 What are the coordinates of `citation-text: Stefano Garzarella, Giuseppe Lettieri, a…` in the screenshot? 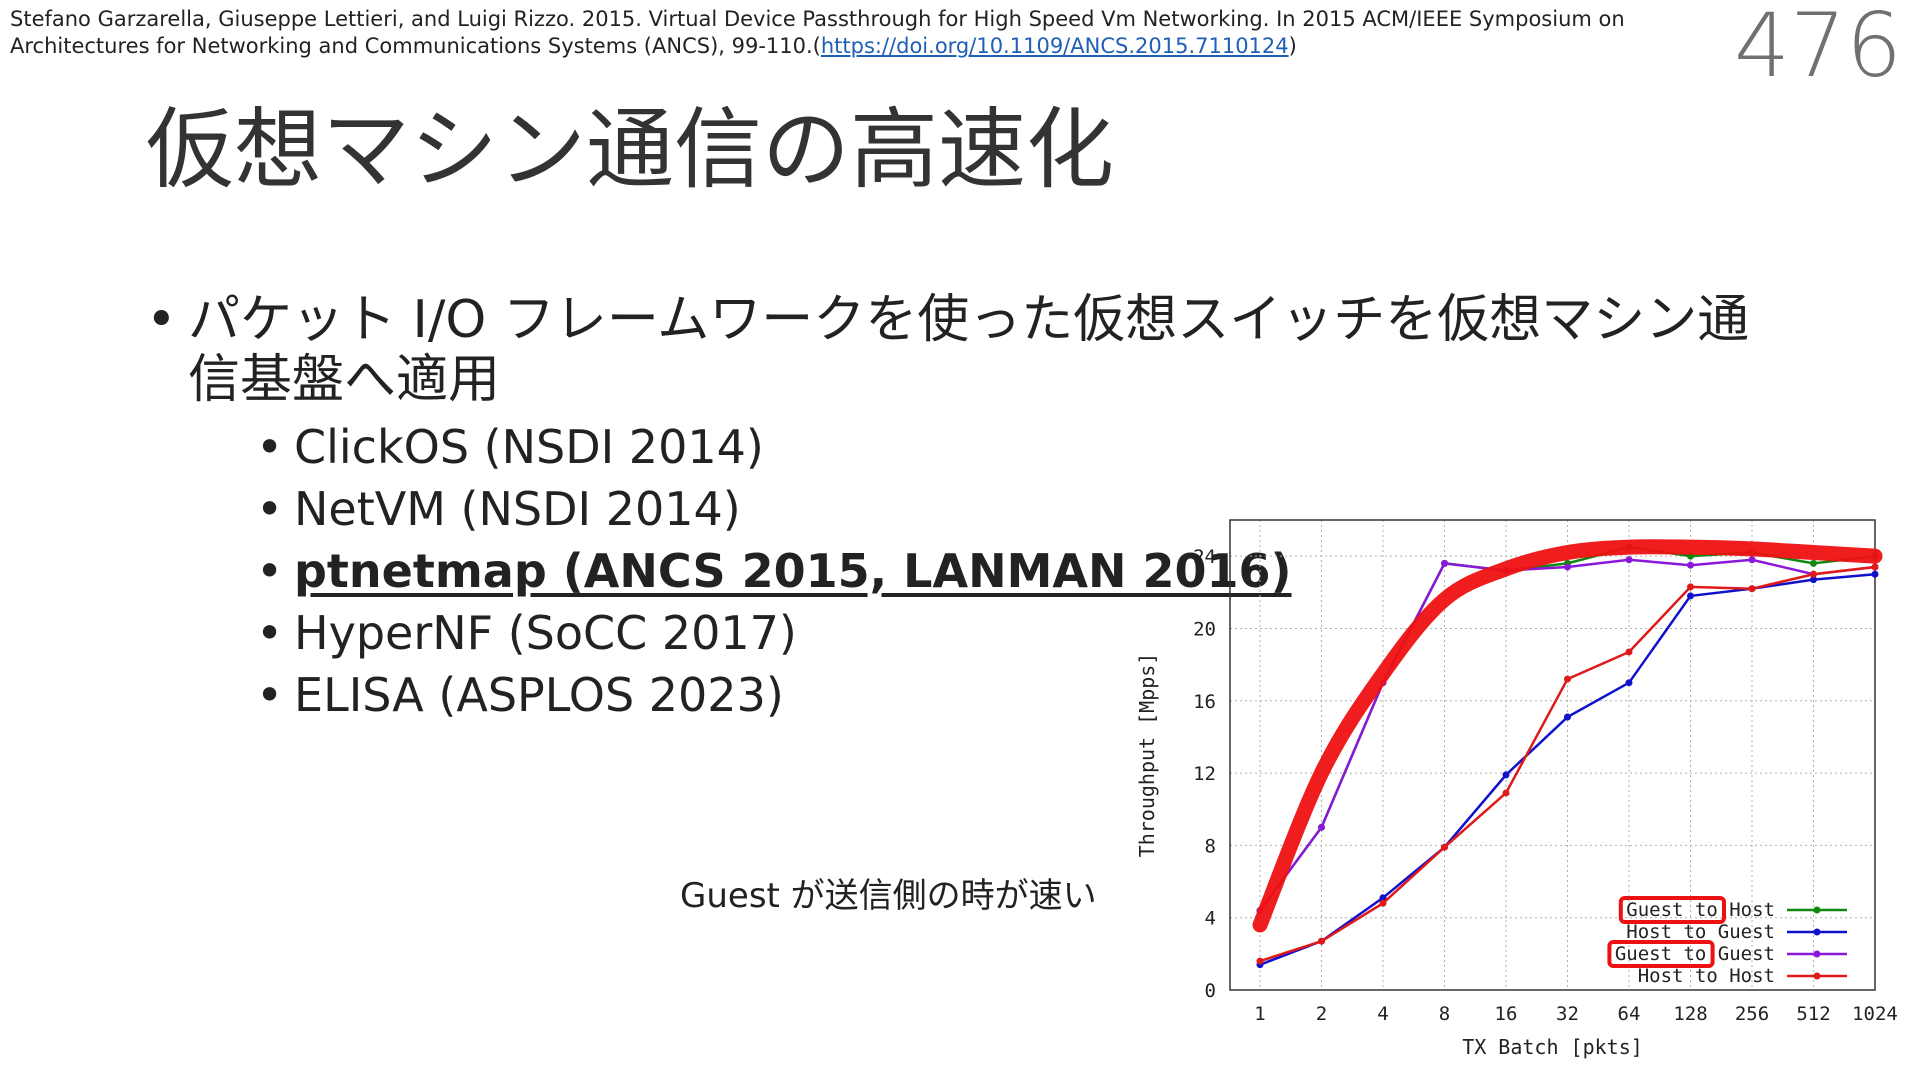 It's located at (817, 32).